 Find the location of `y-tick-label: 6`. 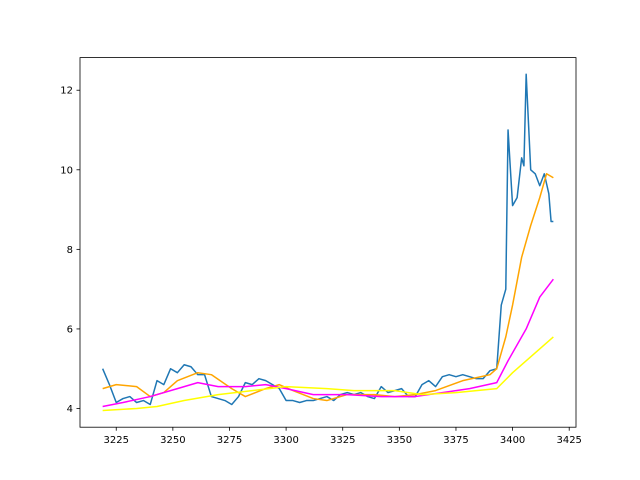

y-tick-label: 6 is located at coordinates (70, 329).